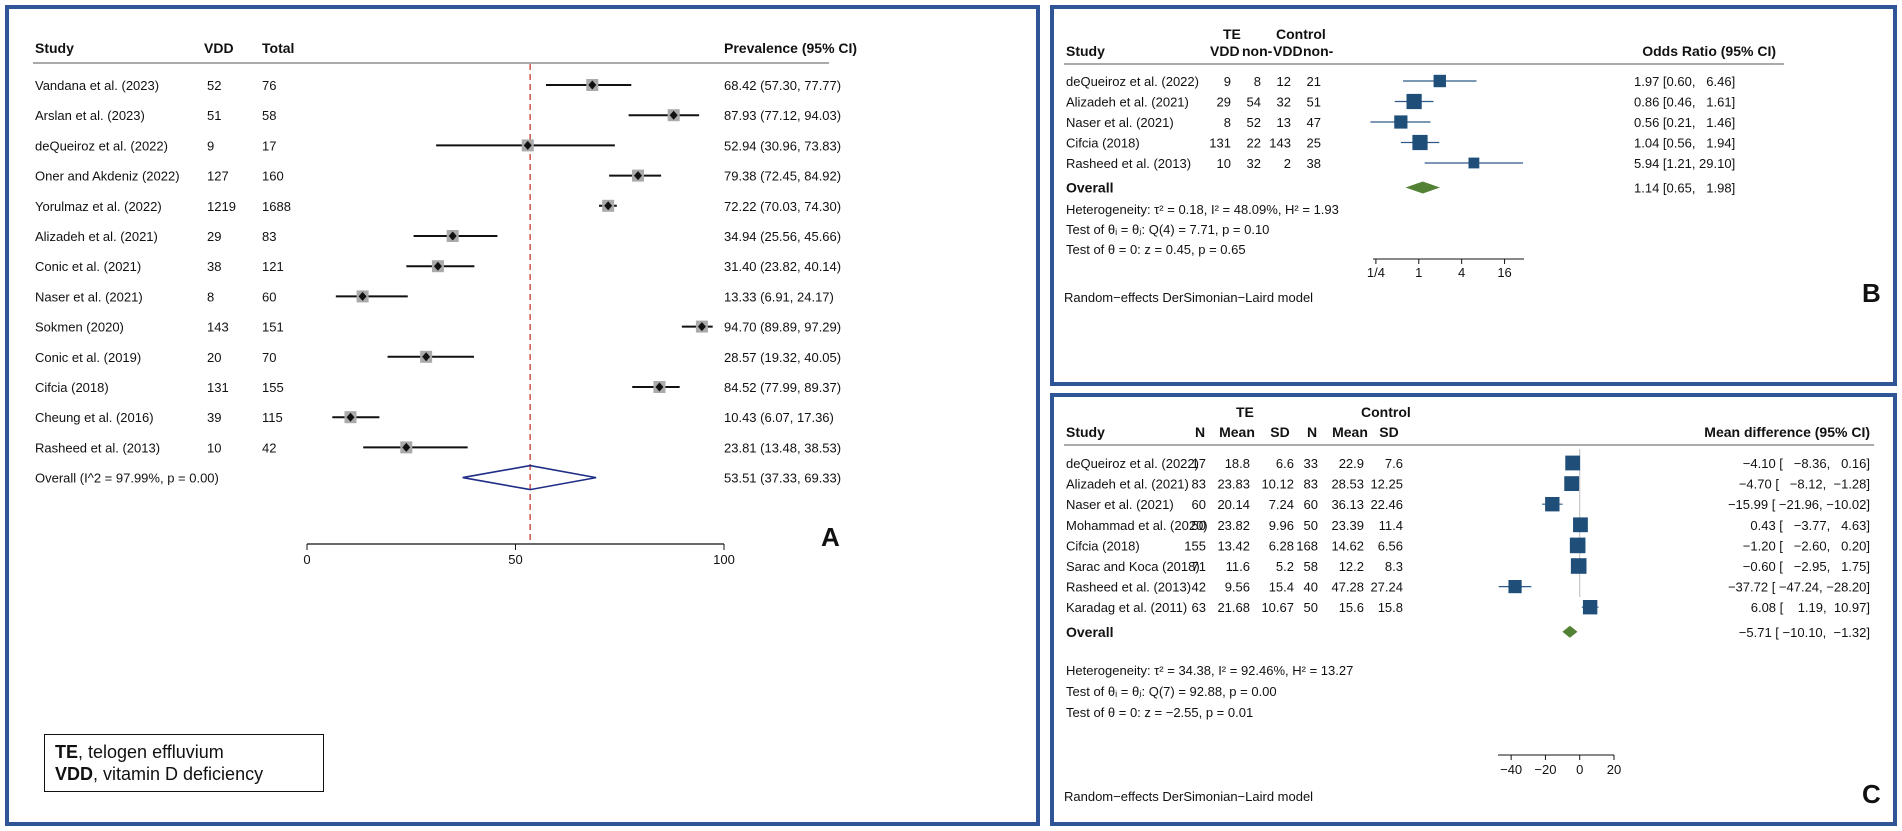 This screenshot has width=1902, height=831. What do you see at coordinates (1709, 51) in the screenshot?
I see `header-estimate: Odds Ratio (95% CI)` at bounding box center [1709, 51].